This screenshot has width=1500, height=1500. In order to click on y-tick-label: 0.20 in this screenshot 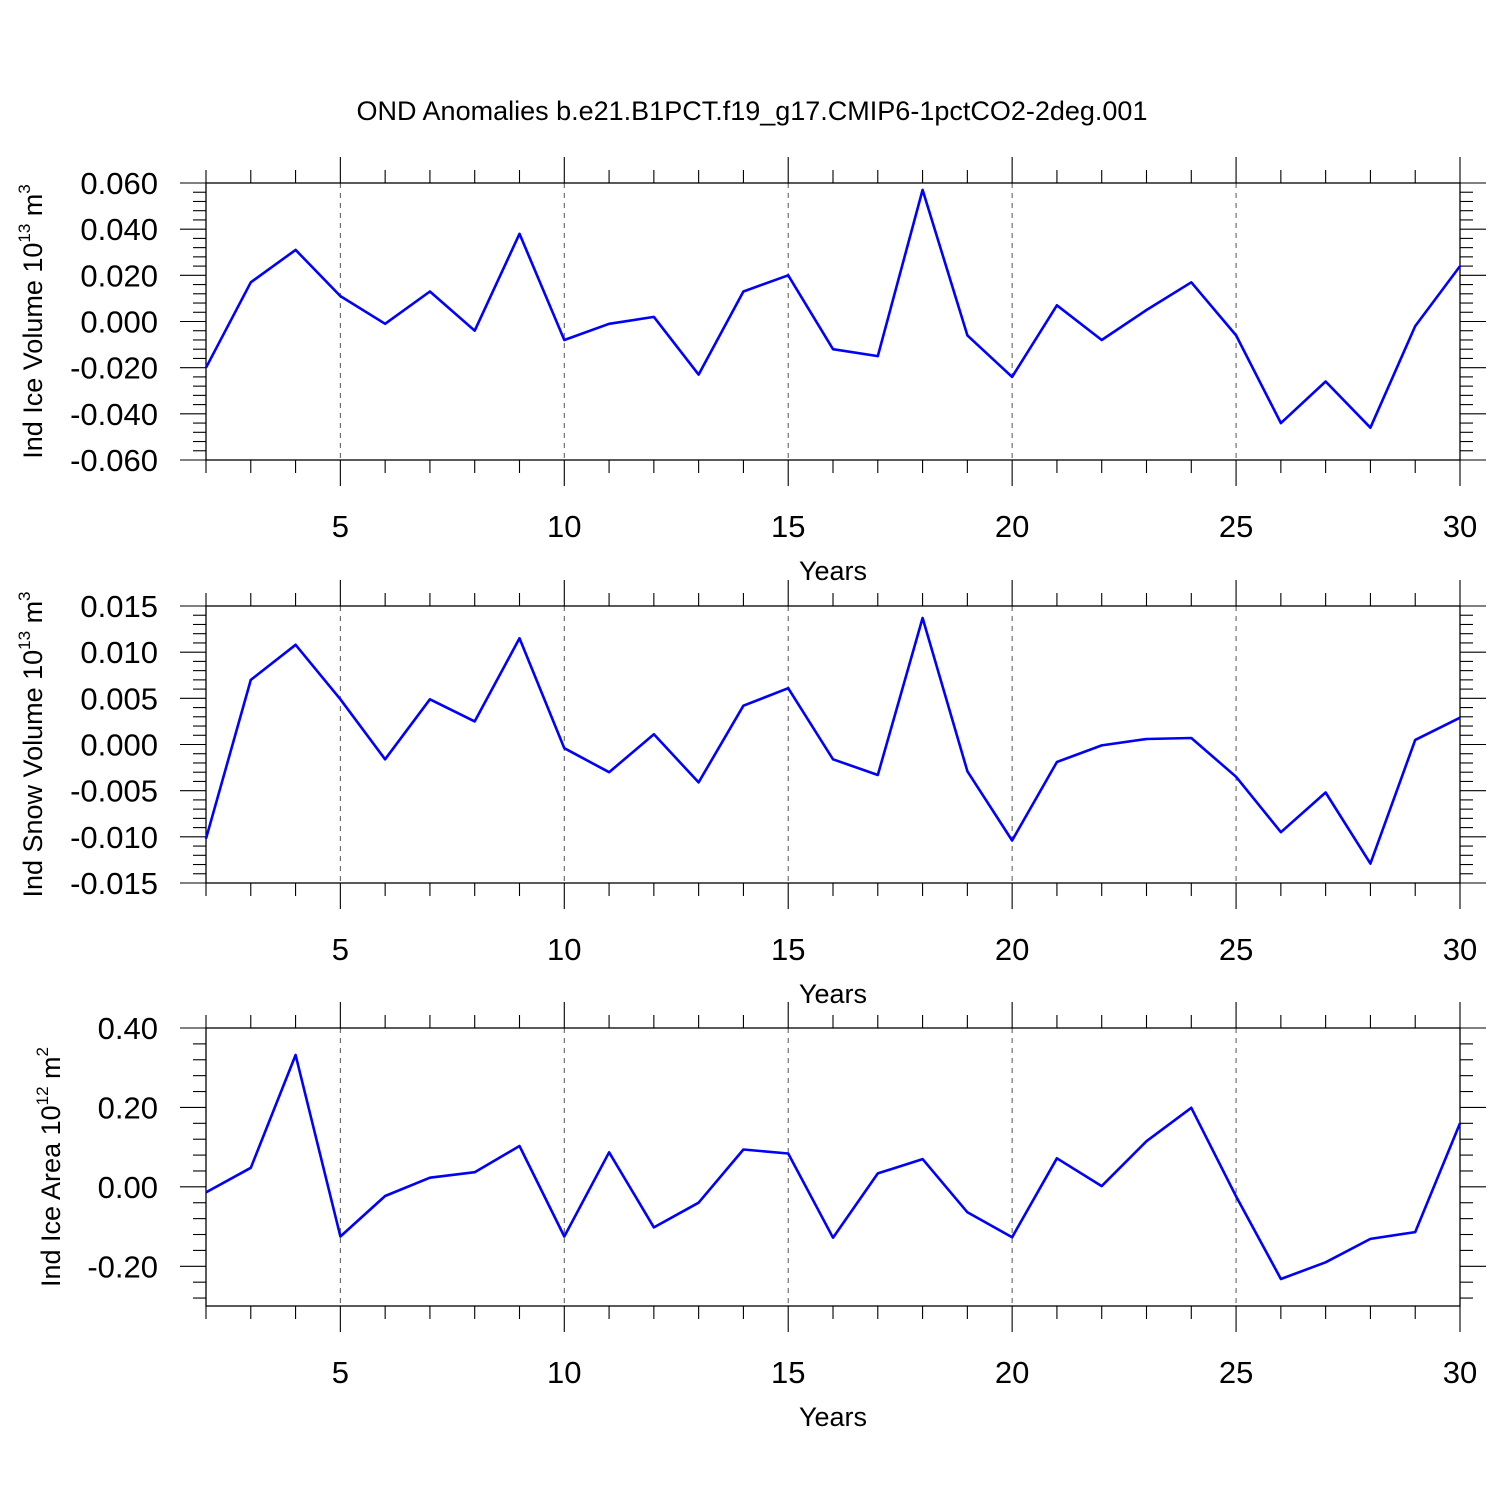, I will do `click(128, 1107)`.